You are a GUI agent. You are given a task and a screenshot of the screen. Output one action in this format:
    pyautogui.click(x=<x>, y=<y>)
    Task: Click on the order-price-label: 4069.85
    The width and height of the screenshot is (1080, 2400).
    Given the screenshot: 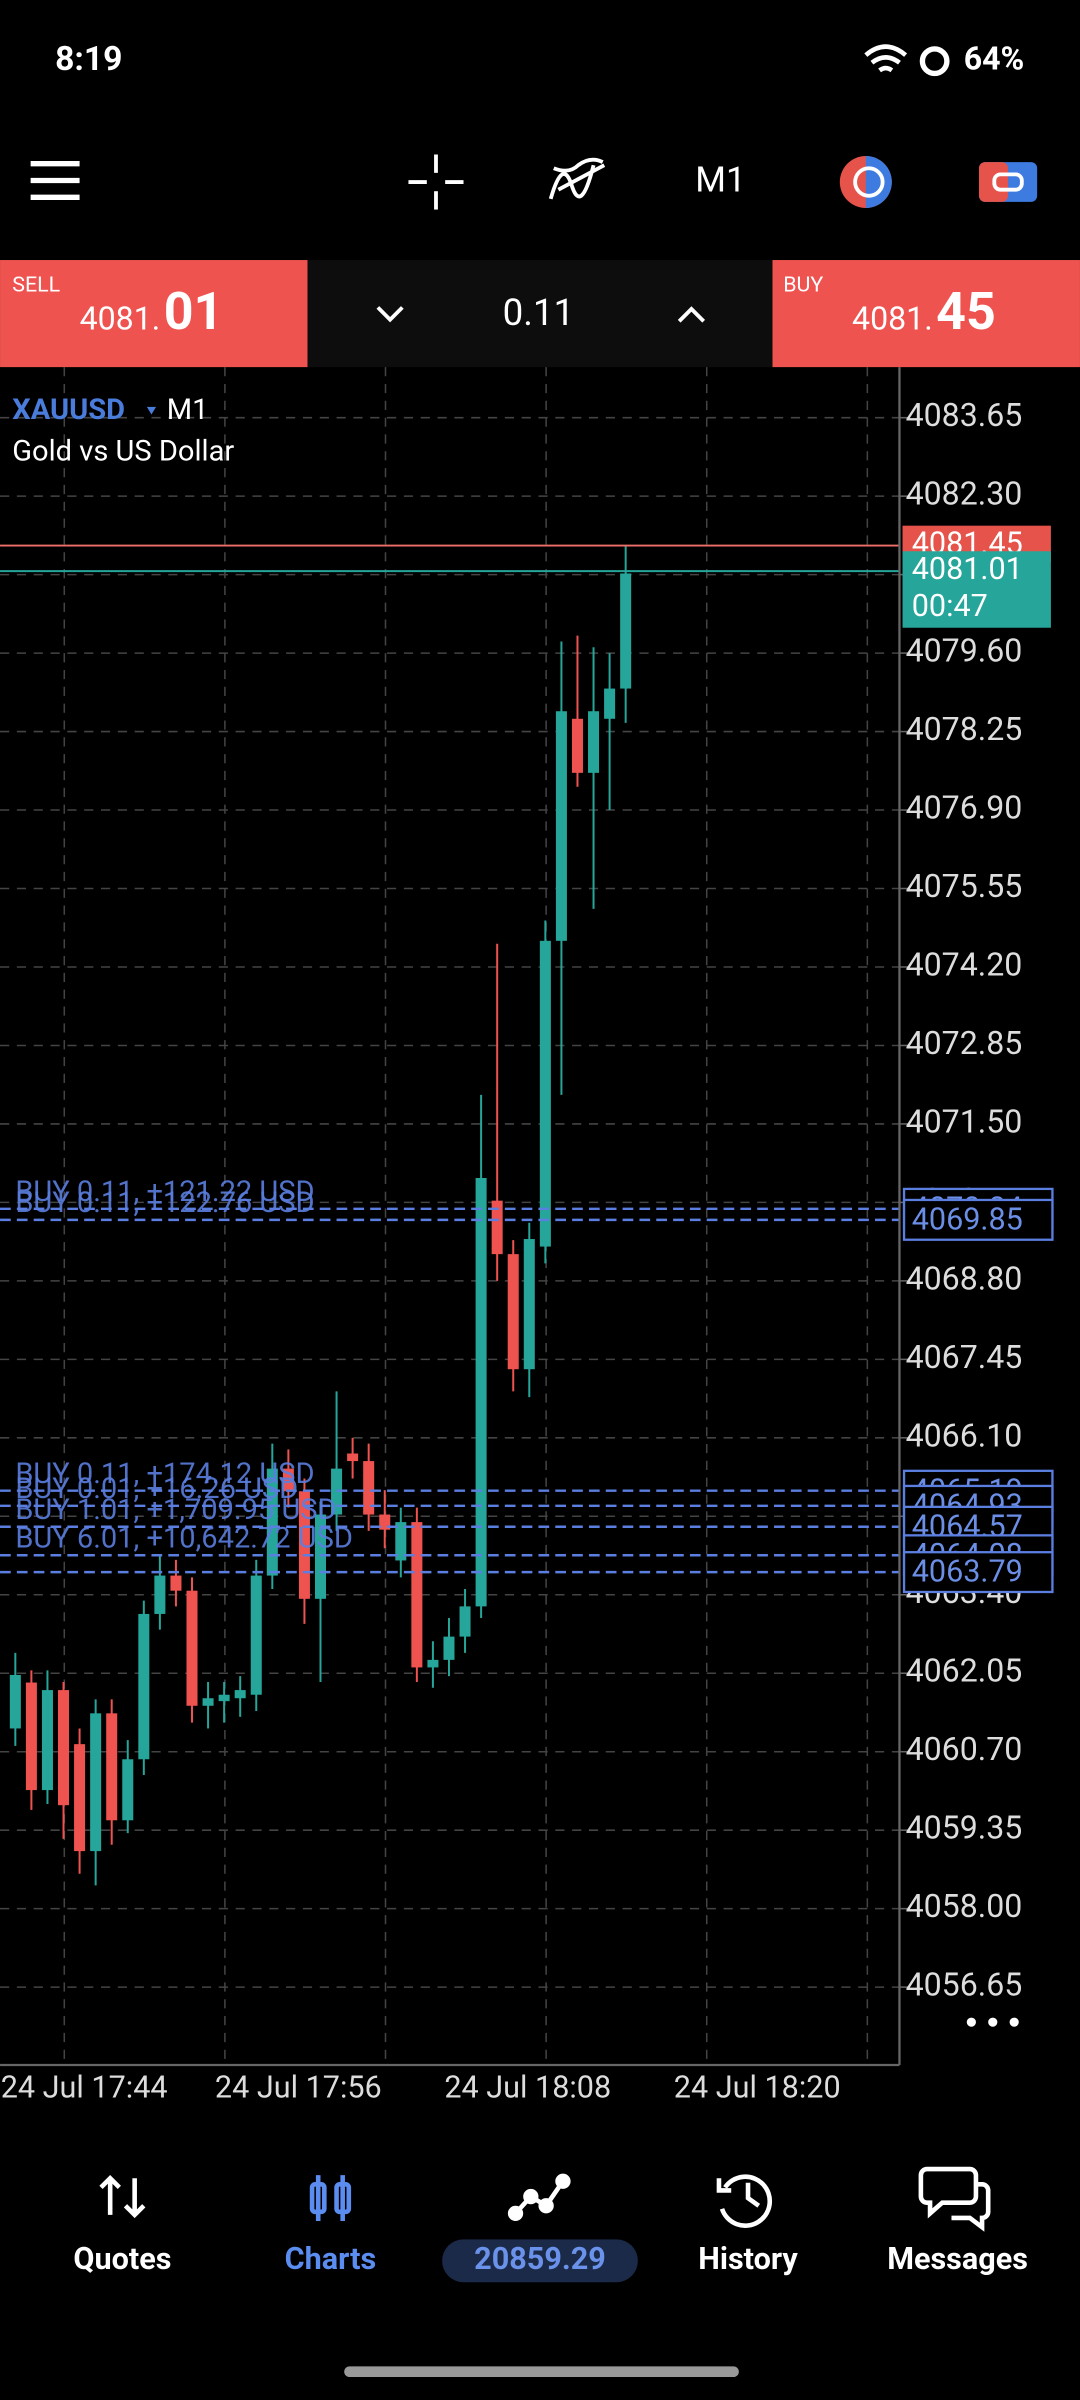 What is the action you would take?
    pyautogui.click(x=967, y=1219)
    